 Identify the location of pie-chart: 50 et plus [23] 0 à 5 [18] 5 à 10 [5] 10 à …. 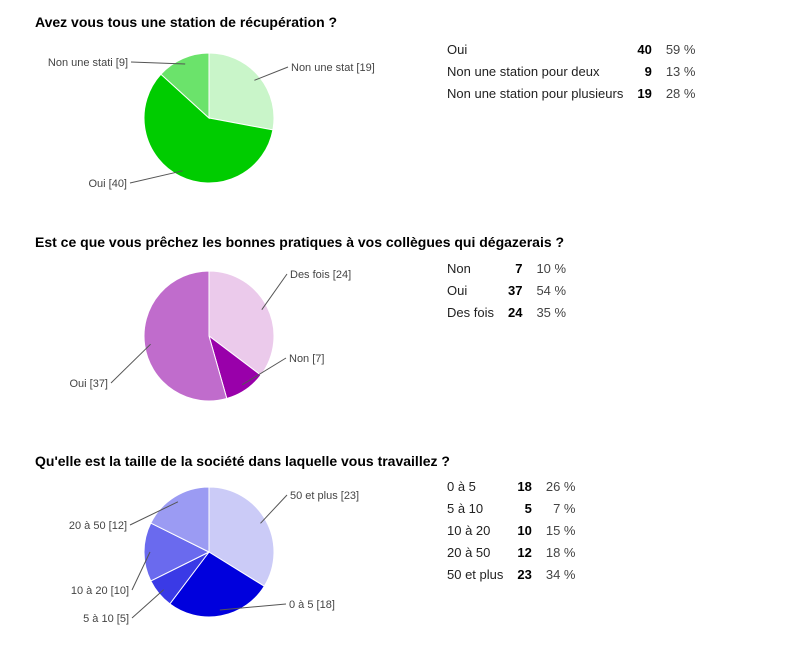
(214, 555).